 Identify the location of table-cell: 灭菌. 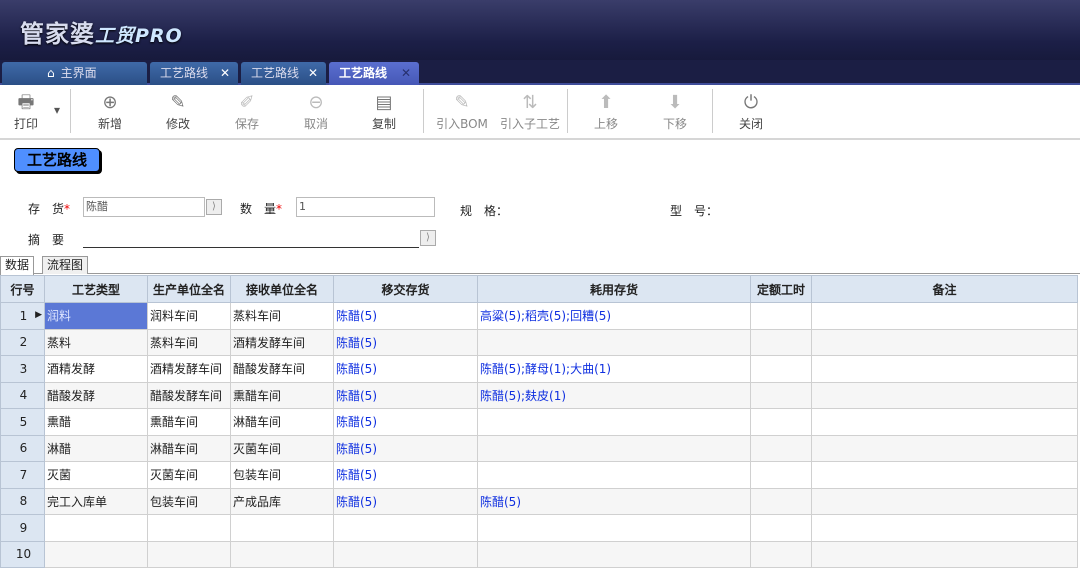
(96, 475).